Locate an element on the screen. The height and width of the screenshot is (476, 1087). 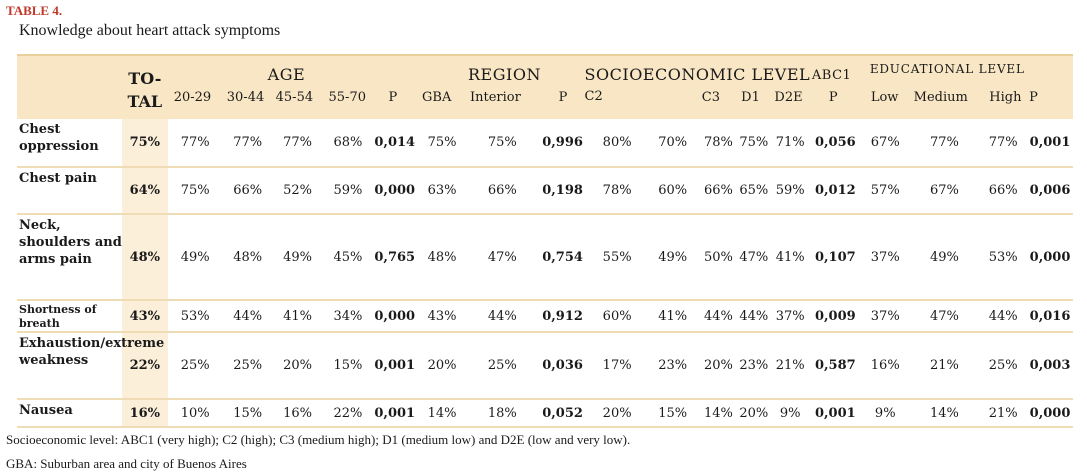
col-age-30-44: 30-44 is located at coordinates (245, 97).